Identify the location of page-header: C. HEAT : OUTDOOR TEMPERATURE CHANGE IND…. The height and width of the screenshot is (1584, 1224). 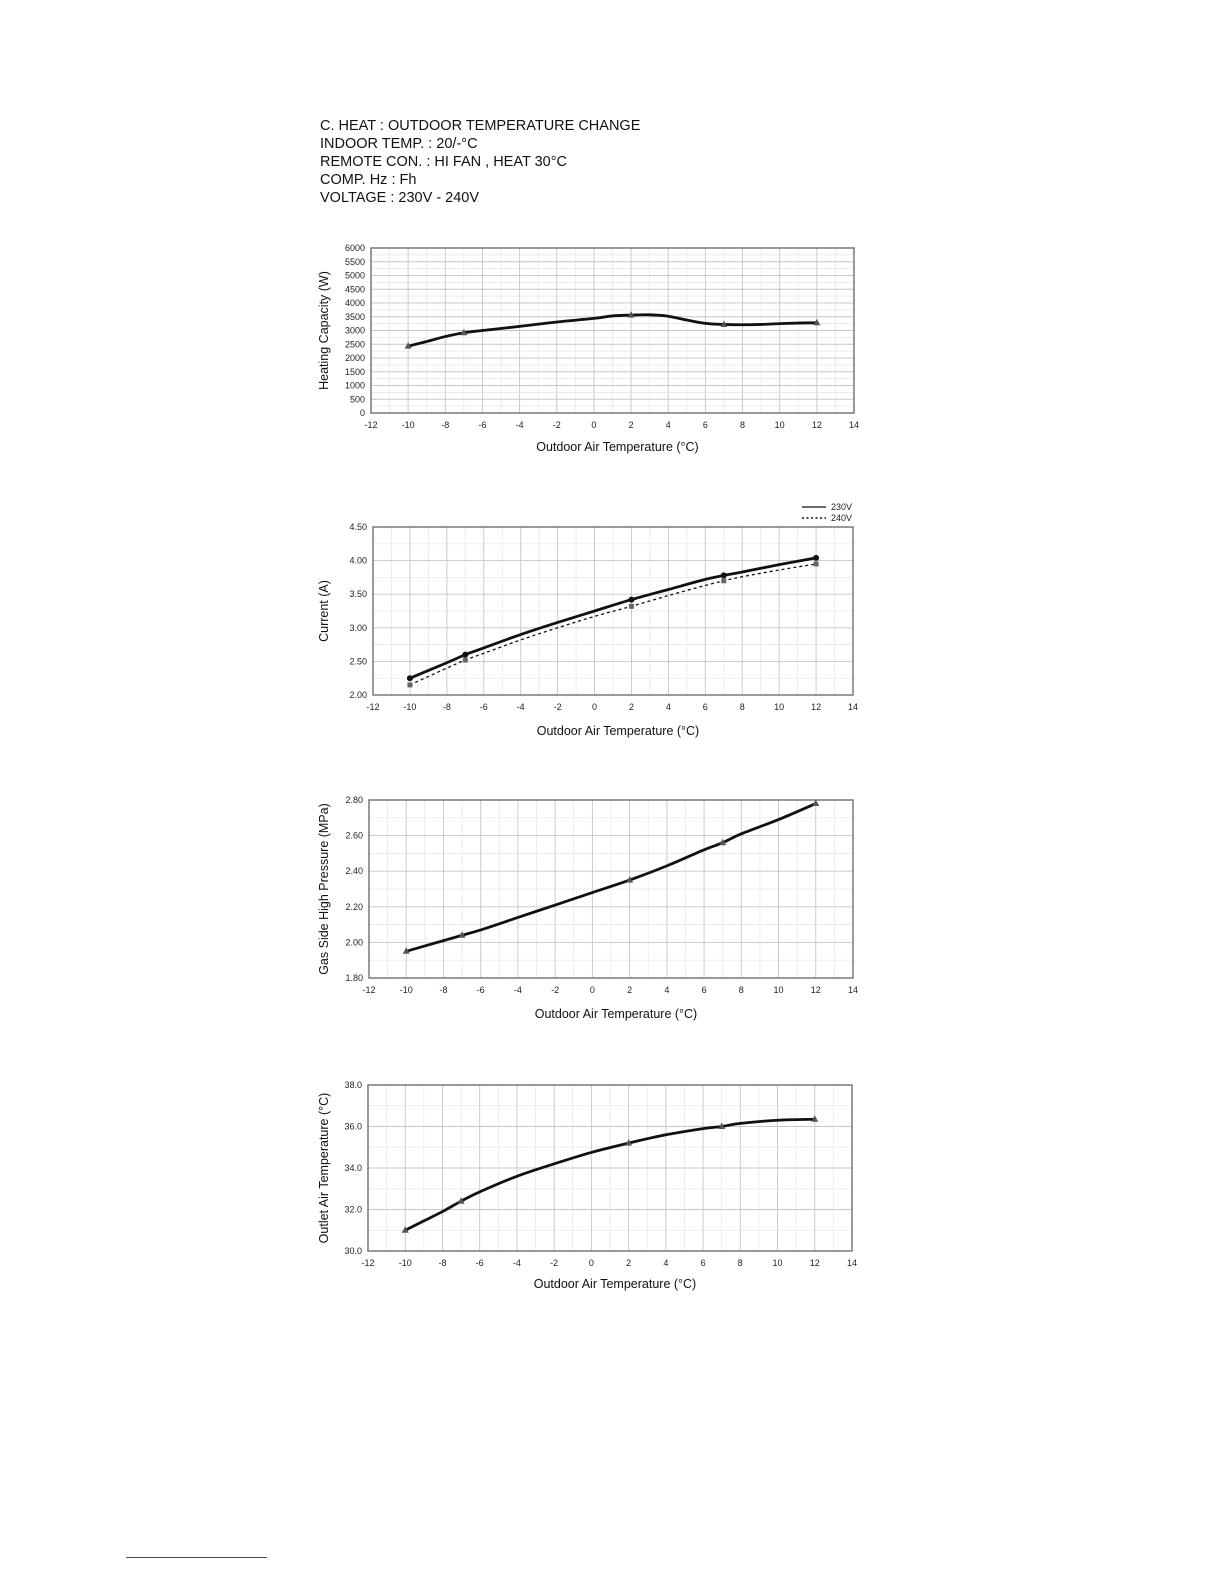
(480, 162).